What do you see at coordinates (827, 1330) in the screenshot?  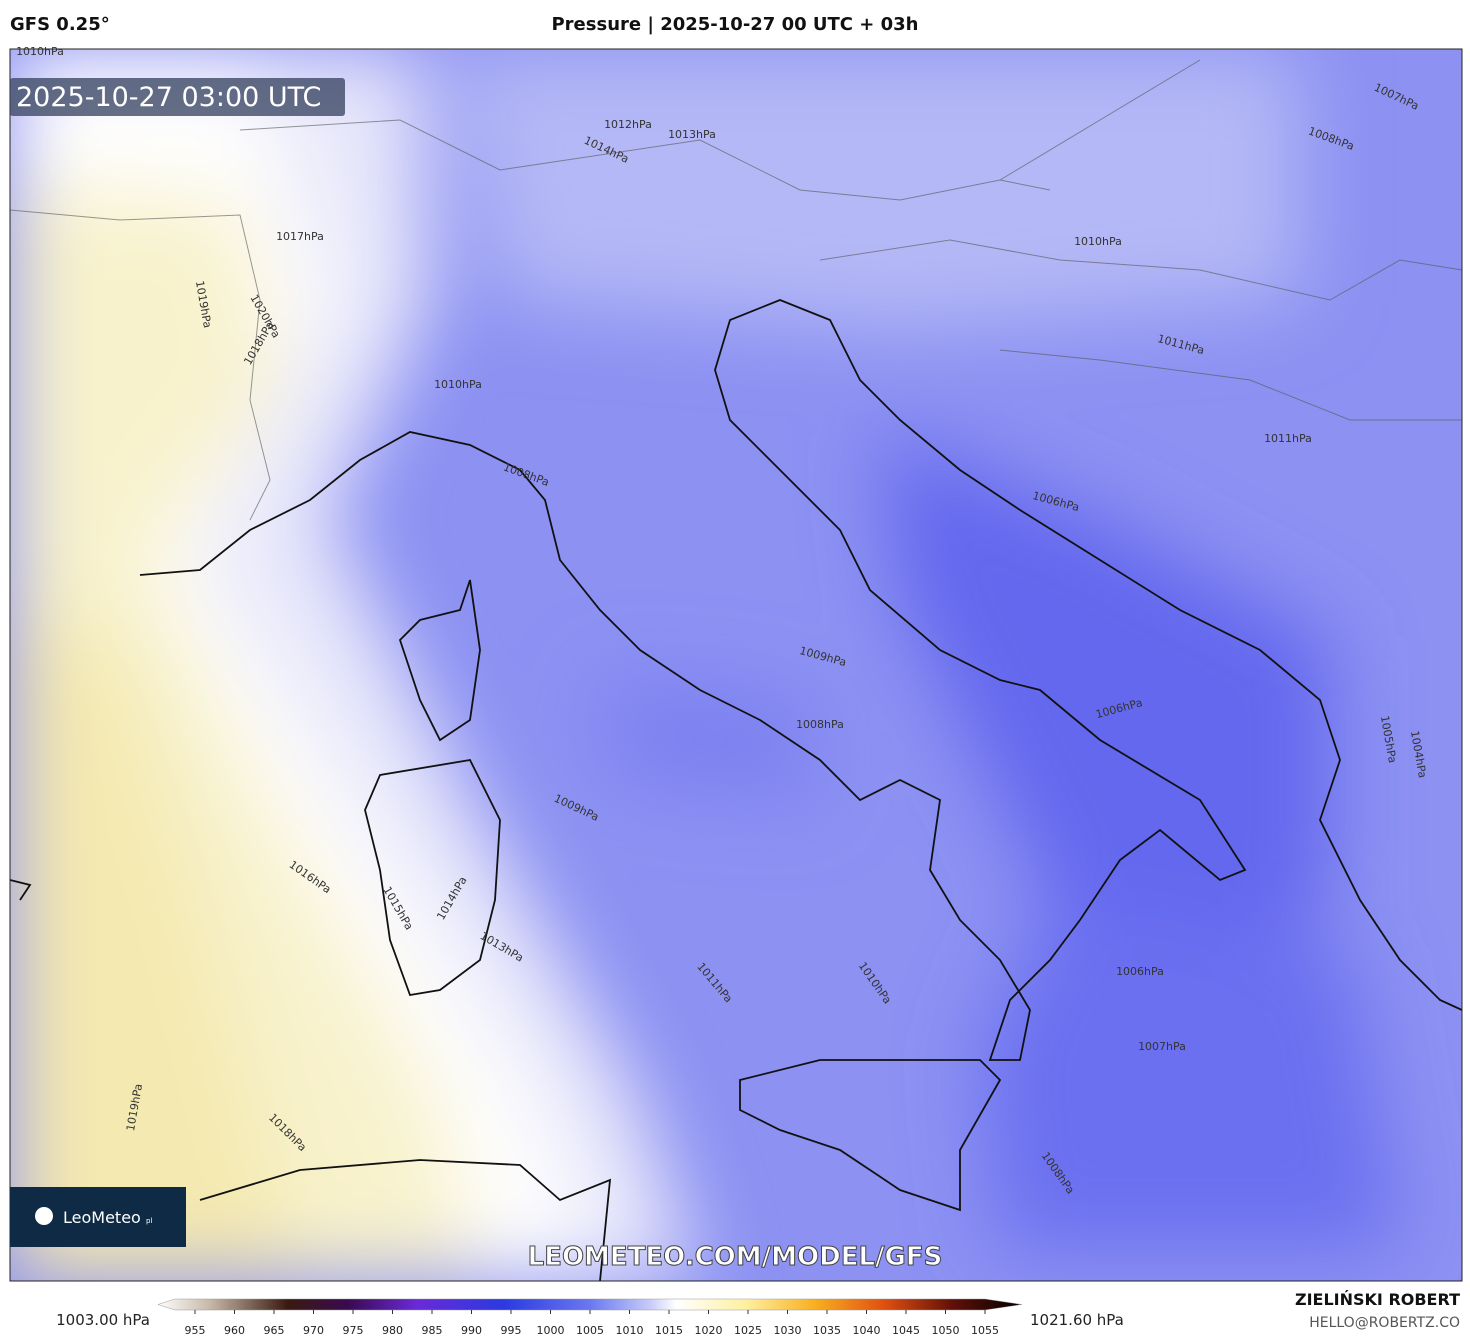 I see `colorbar-tick-label: 1035` at bounding box center [827, 1330].